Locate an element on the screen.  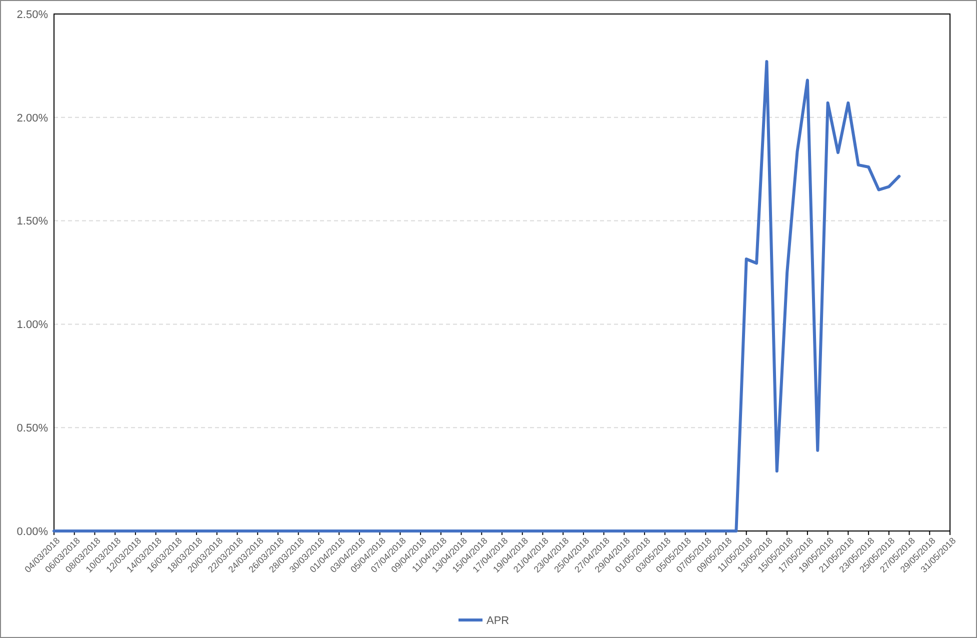
y-tick-label: 1.00% is located at coordinates (32, 325).